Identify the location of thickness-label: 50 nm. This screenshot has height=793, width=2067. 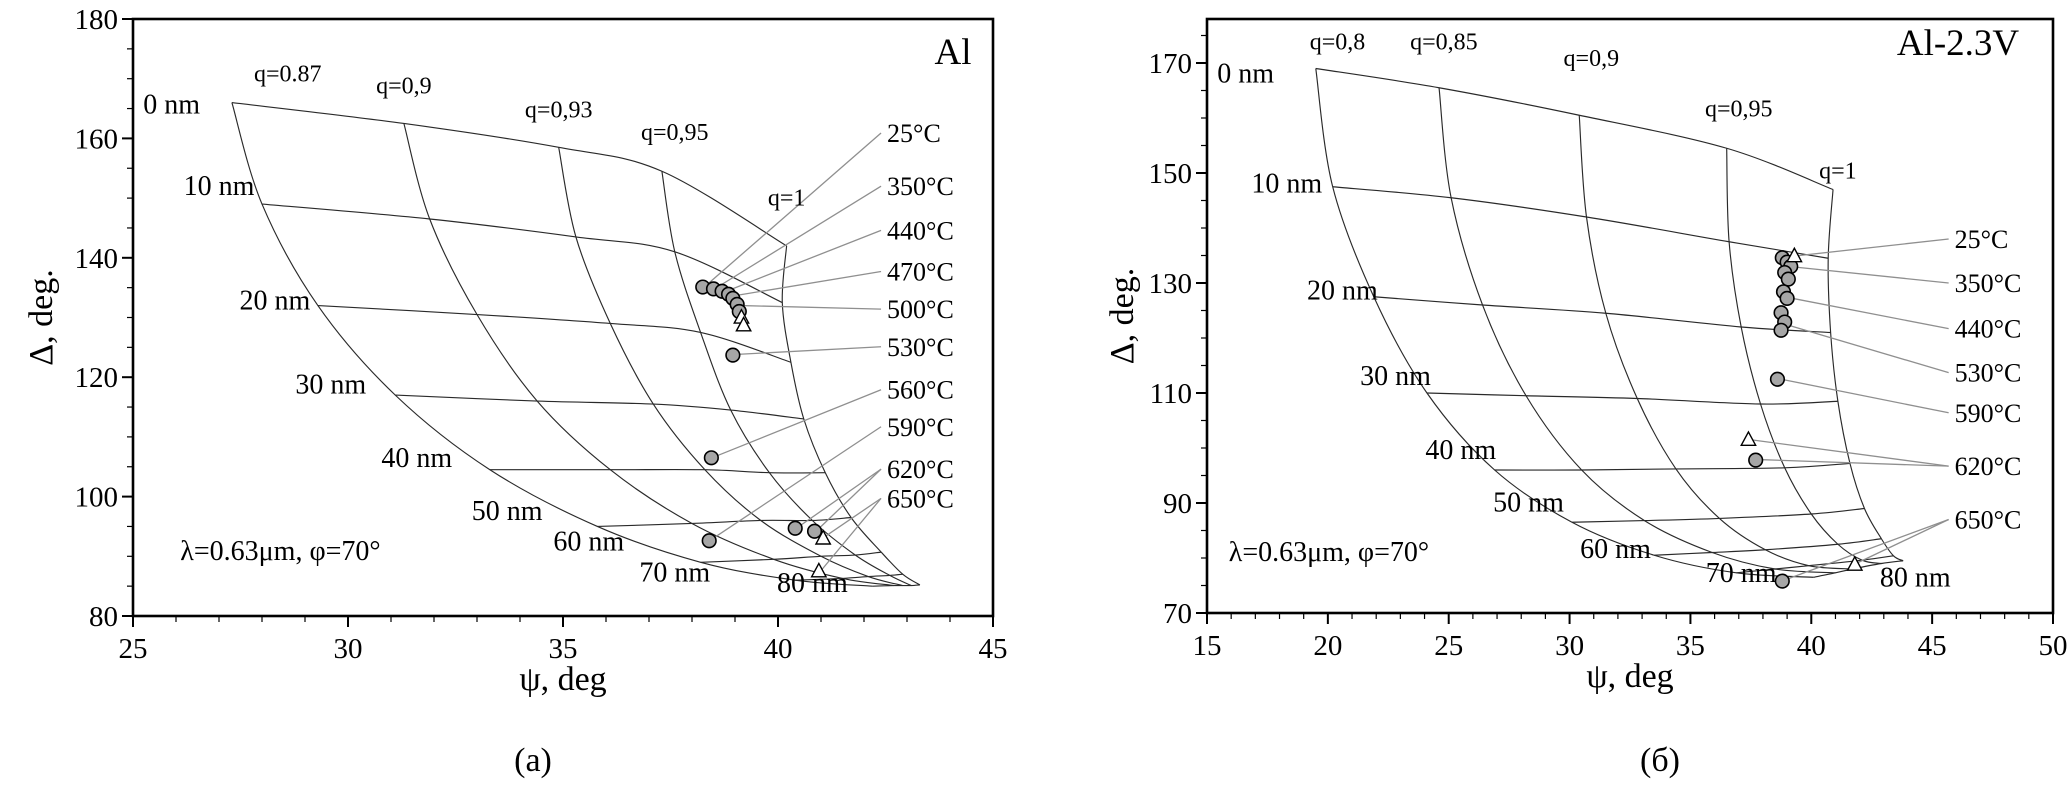
(507, 511).